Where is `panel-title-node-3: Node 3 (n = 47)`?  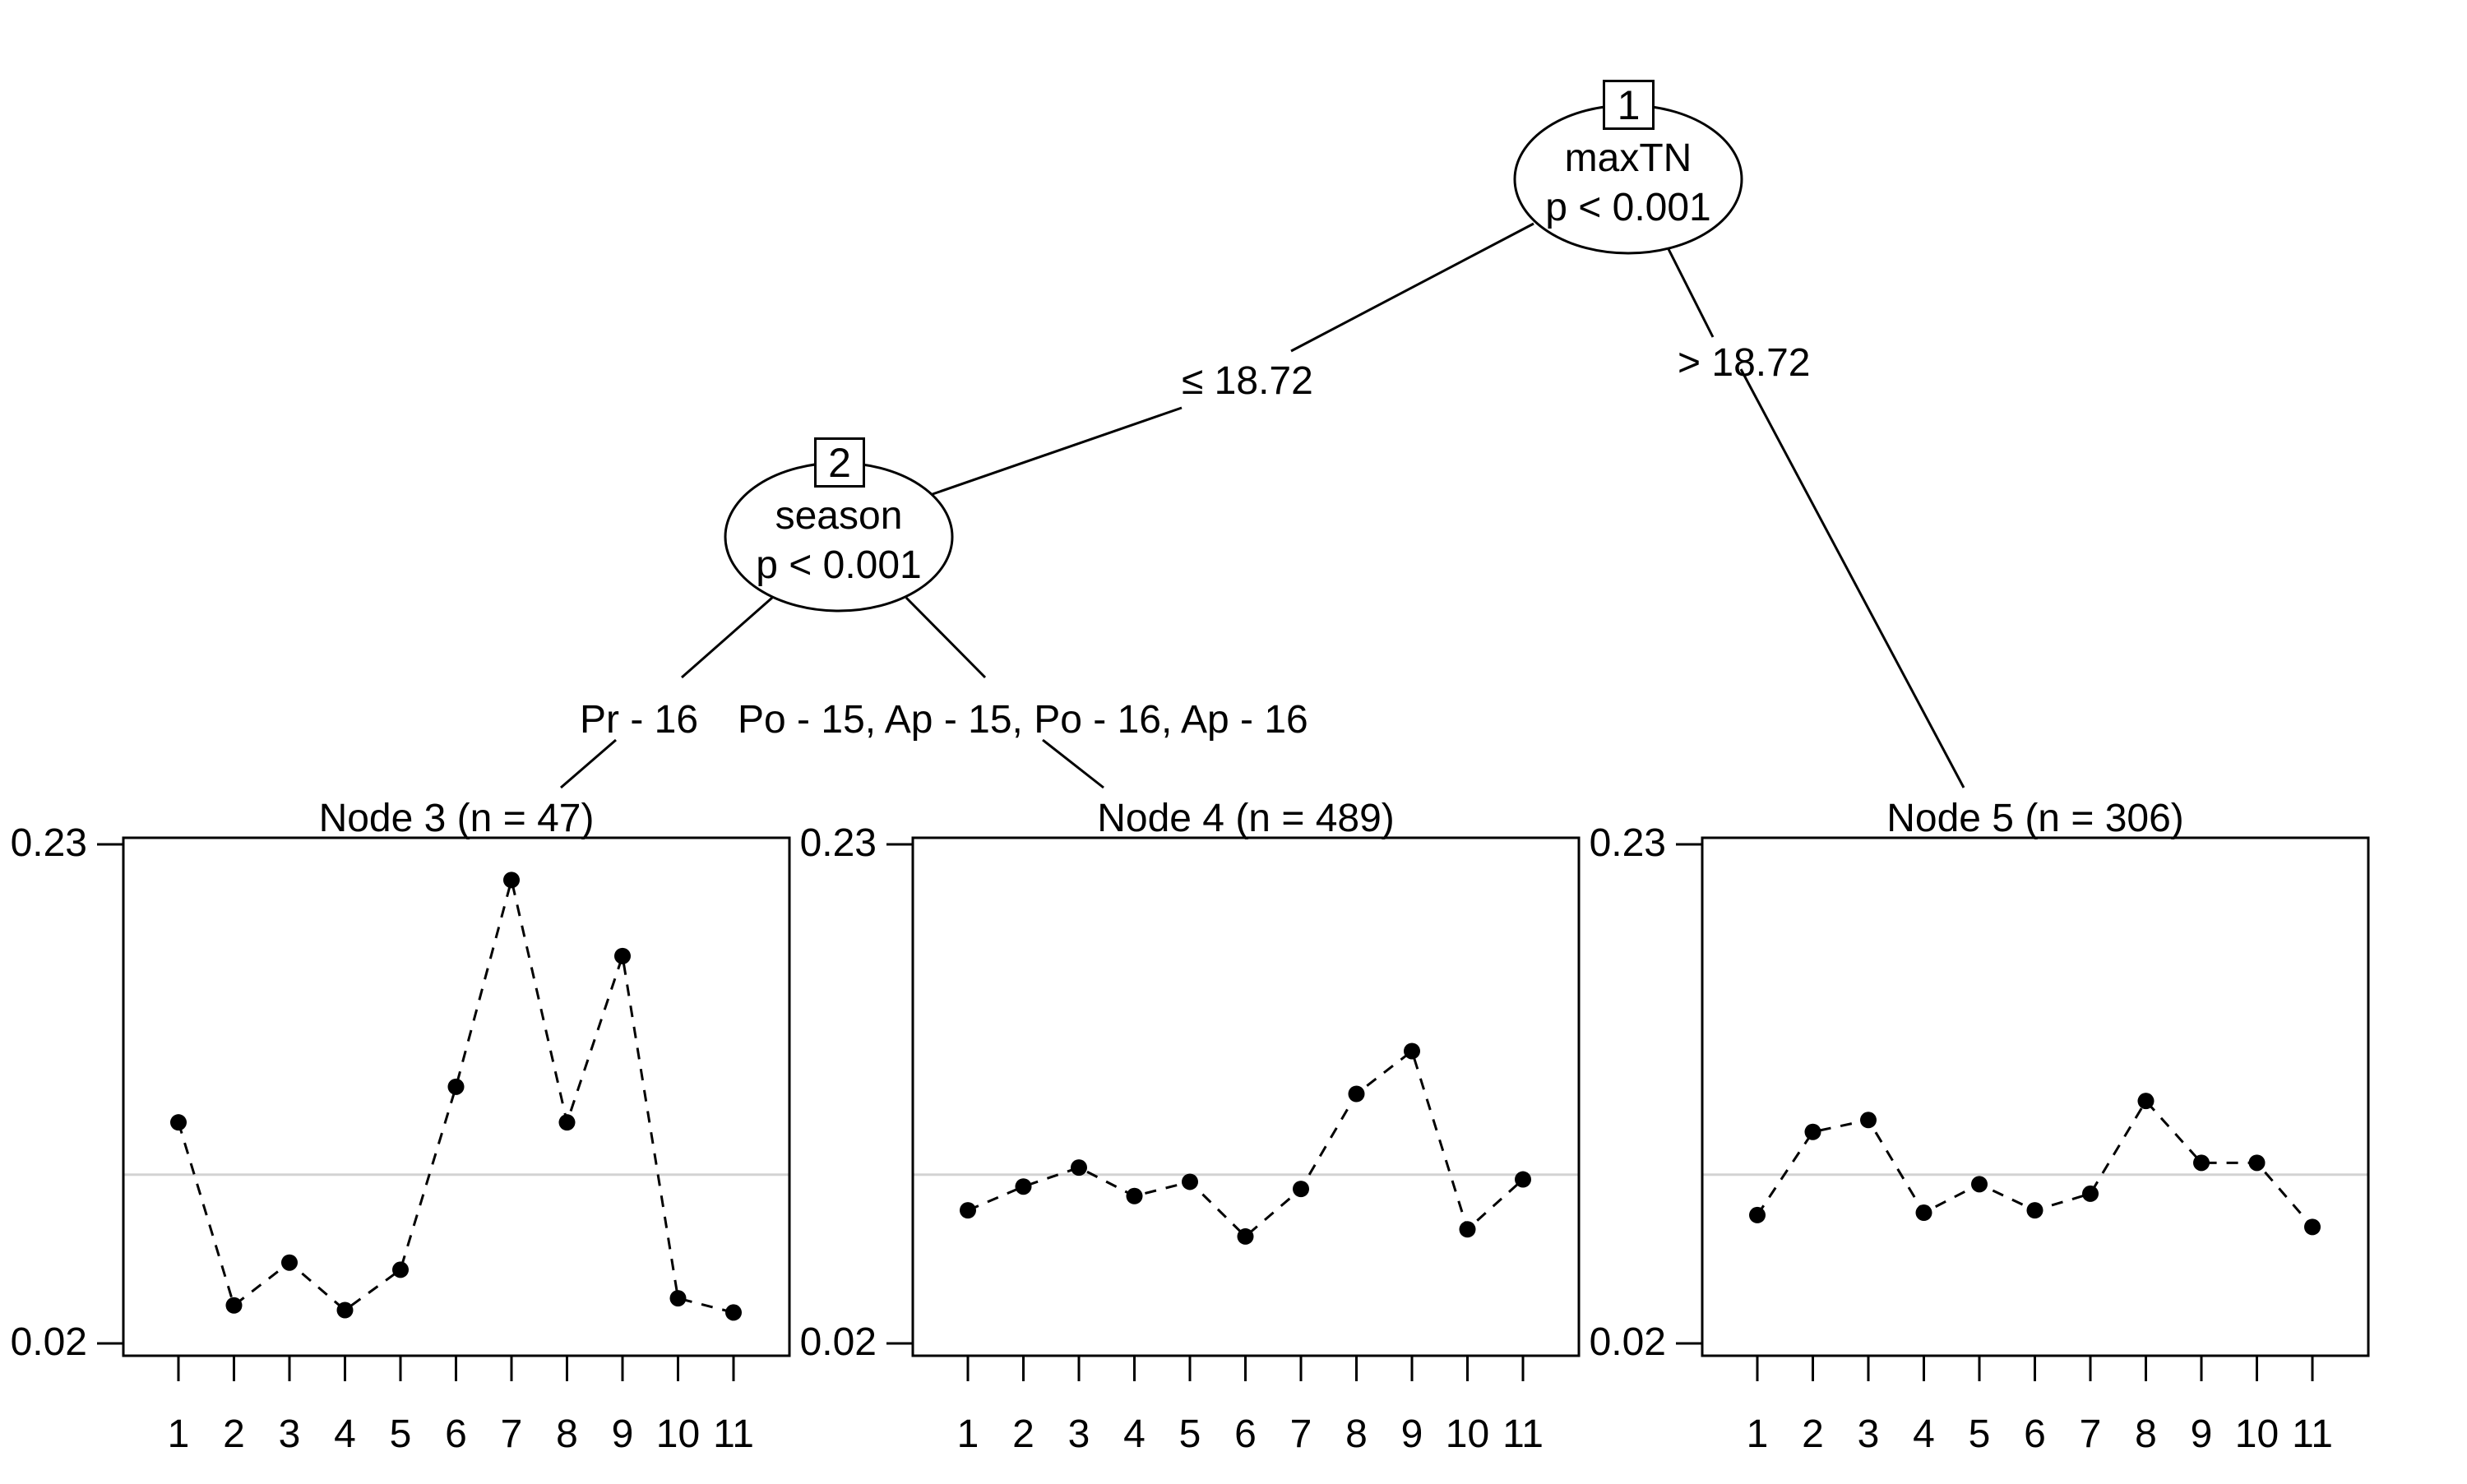 panel-title-node-3: Node 3 (n = 47) is located at coordinates (456, 819).